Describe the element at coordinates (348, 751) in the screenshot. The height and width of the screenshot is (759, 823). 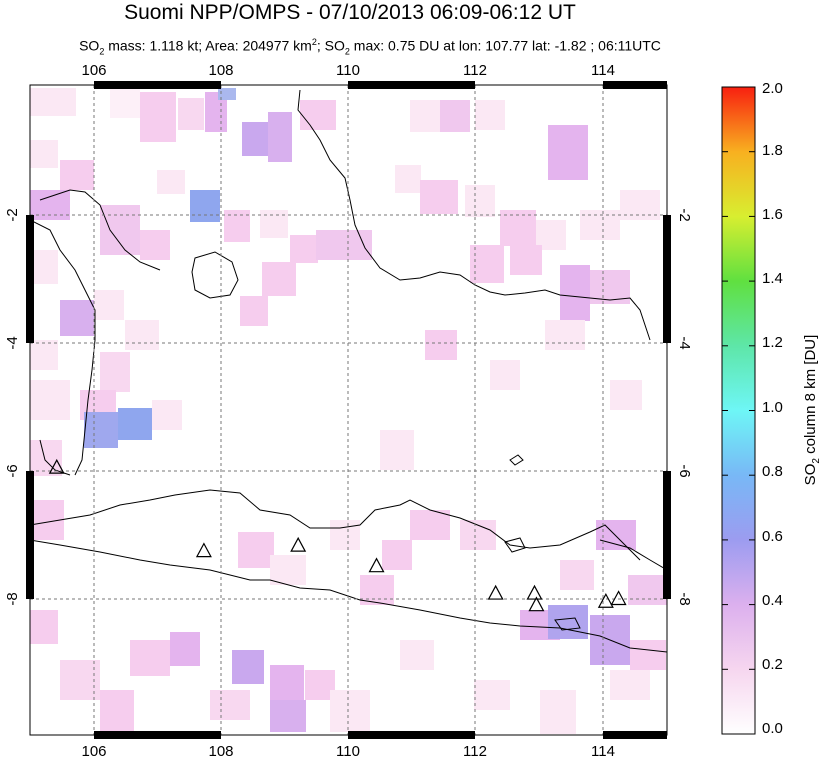
I see `lon-bottom-110: 110` at that location.